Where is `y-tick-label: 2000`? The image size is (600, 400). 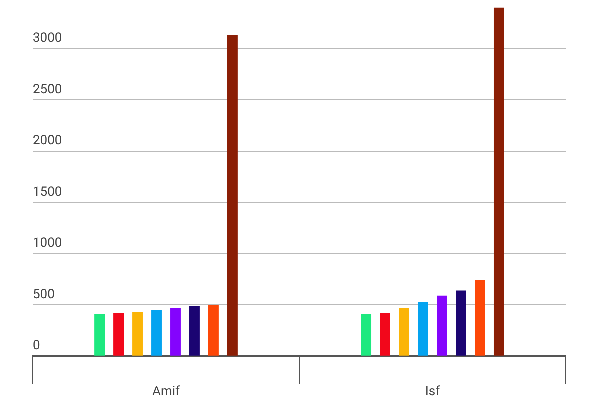
y-tick-label: 2000 is located at coordinates (47, 141).